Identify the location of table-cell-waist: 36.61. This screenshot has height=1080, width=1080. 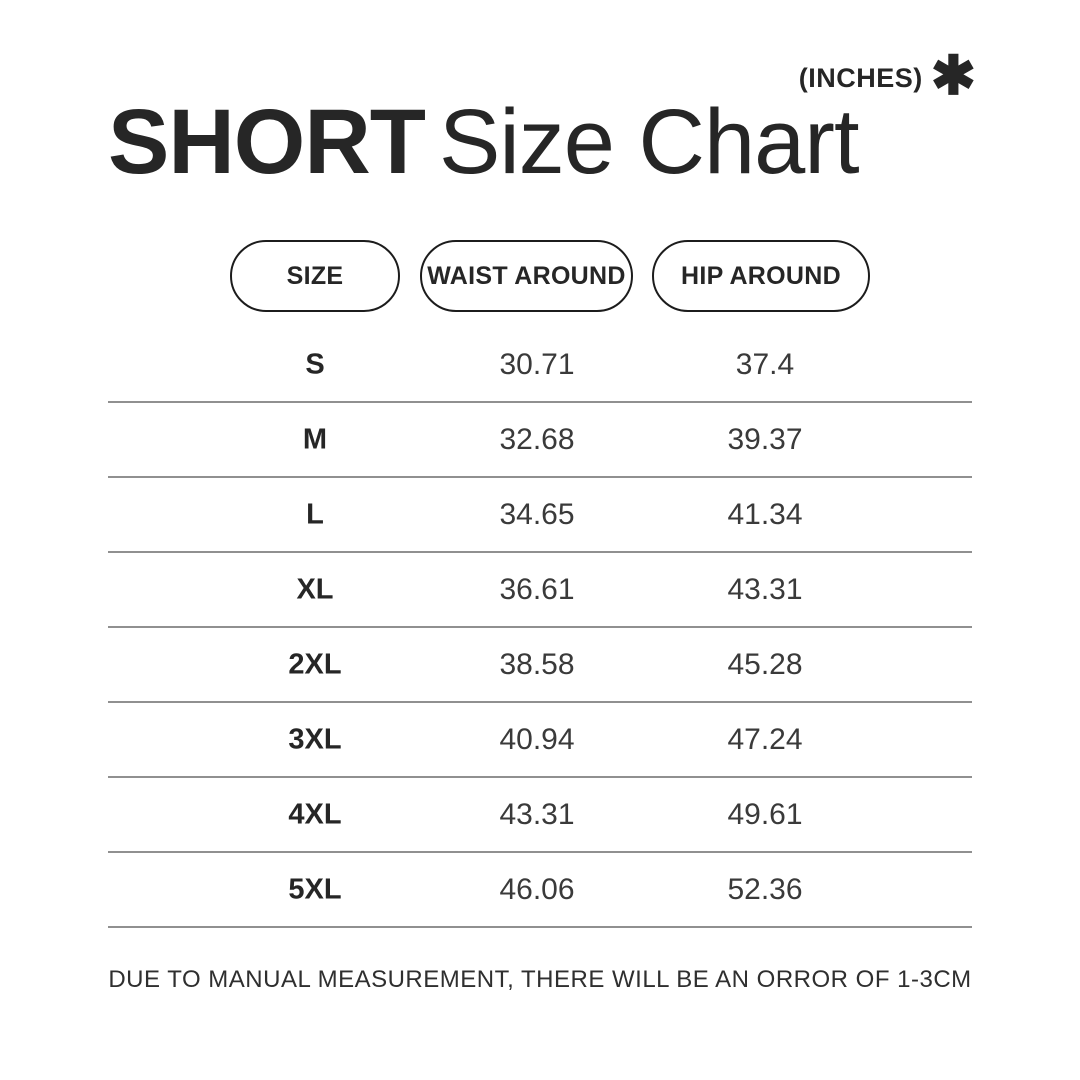
(537, 589).